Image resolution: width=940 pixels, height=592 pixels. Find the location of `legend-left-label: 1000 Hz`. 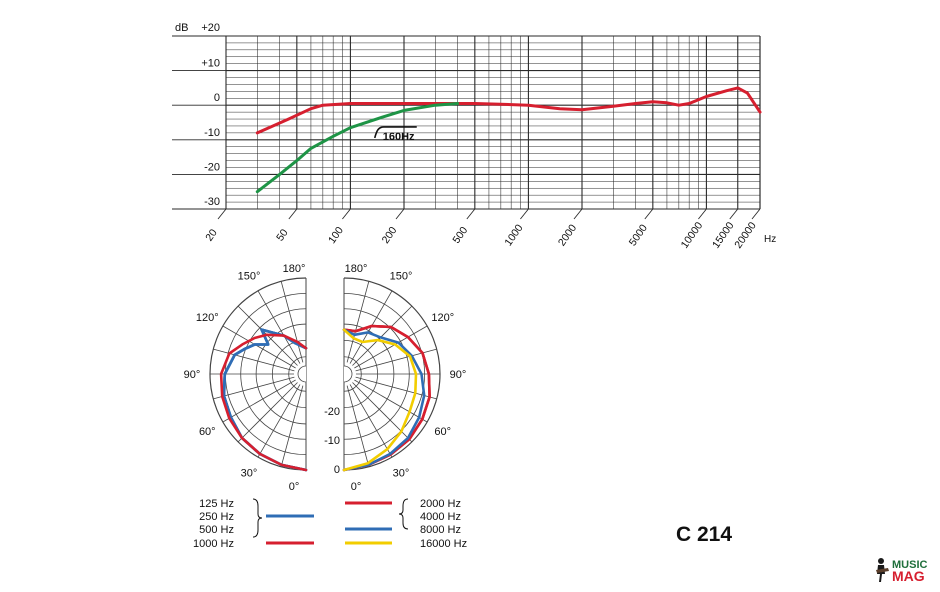

legend-left-label: 1000 Hz is located at coordinates (213, 544).